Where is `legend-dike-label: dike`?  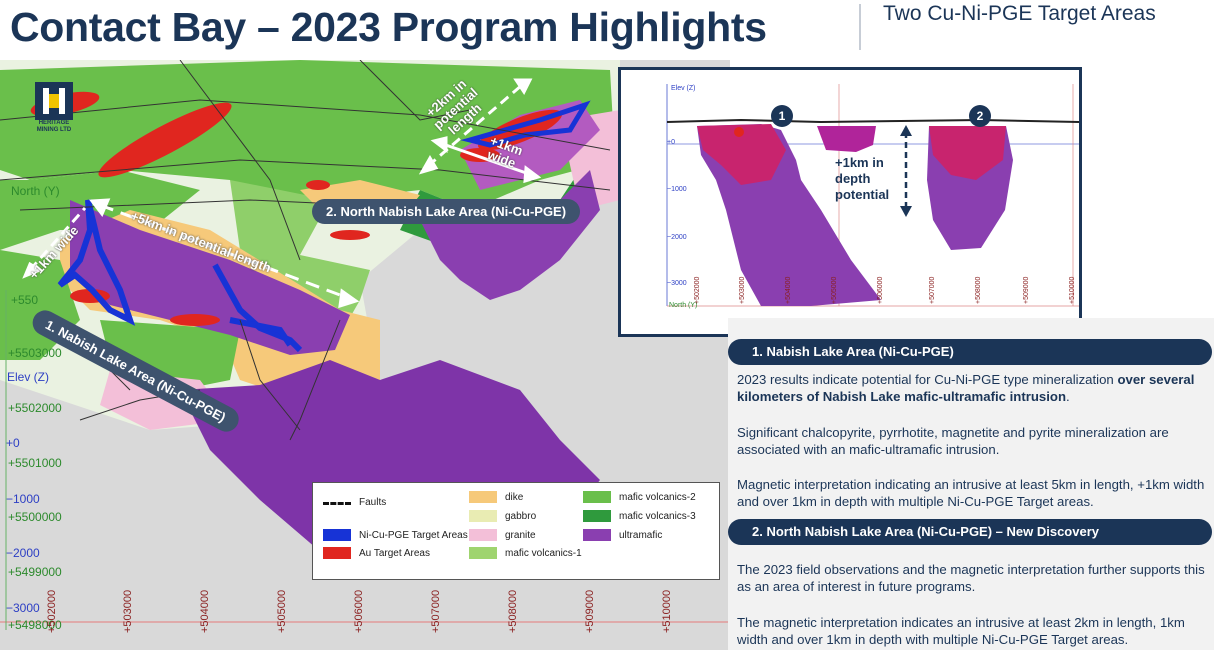
legend-dike-label: dike is located at coordinates (514, 497).